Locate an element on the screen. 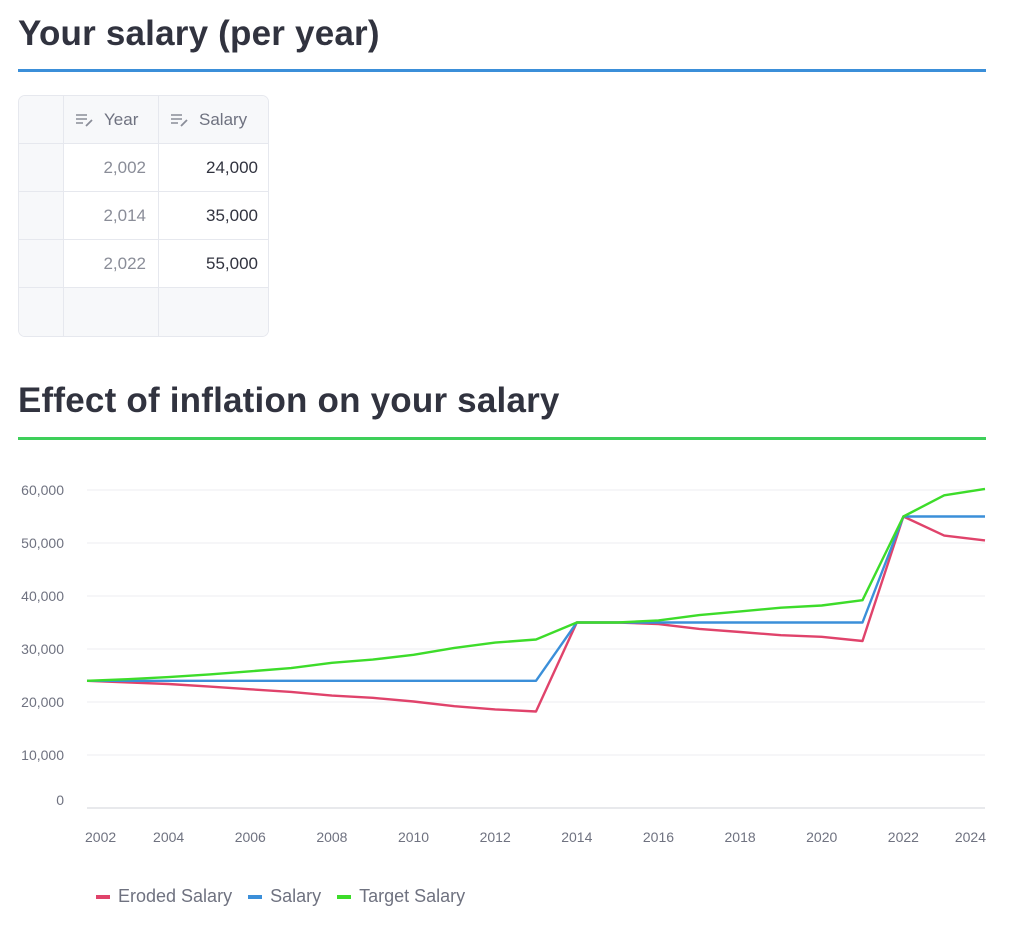  table-row: 2,002 24,000 is located at coordinates (143, 168).